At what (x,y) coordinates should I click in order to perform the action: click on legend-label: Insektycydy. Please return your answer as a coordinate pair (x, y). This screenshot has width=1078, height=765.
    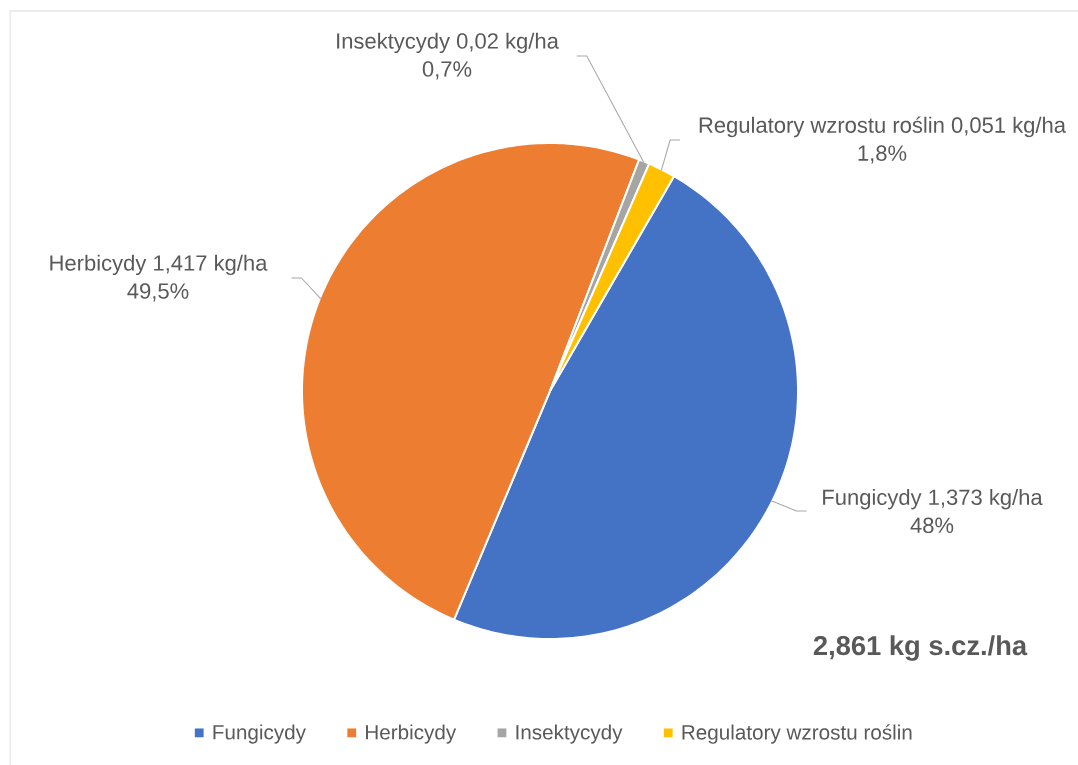
    Looking at the image, I should click on (569, 734).